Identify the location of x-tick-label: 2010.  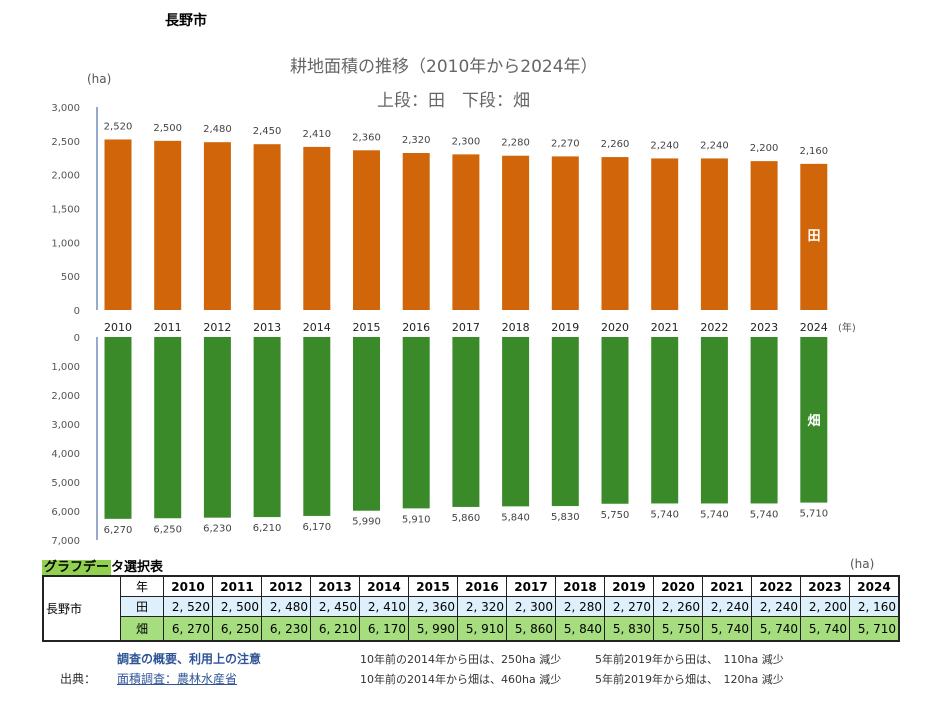
(118, 327).